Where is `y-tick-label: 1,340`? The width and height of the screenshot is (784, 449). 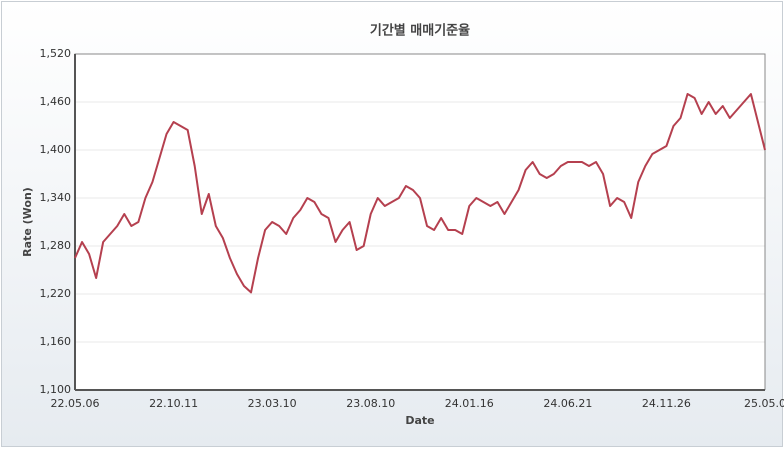
y-tick-label: 1,340 is located at coordinates (56, 197).